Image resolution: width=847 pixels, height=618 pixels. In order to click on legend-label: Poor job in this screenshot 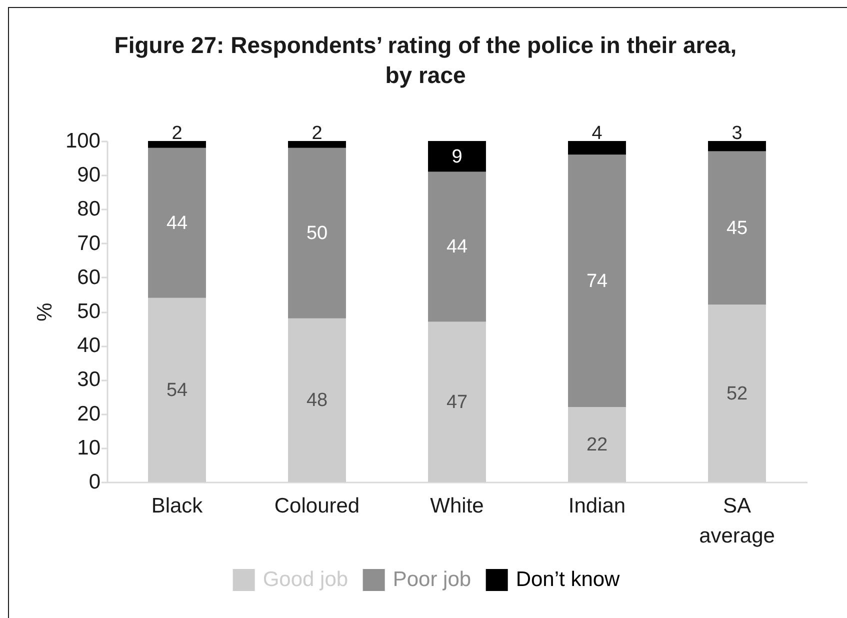, I will do `click(432, 579)`.